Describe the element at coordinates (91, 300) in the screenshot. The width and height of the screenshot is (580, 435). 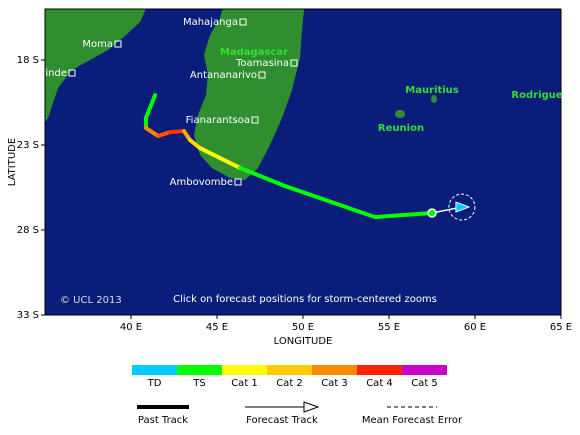
I see `copyright: © UCL 2013` at that location.